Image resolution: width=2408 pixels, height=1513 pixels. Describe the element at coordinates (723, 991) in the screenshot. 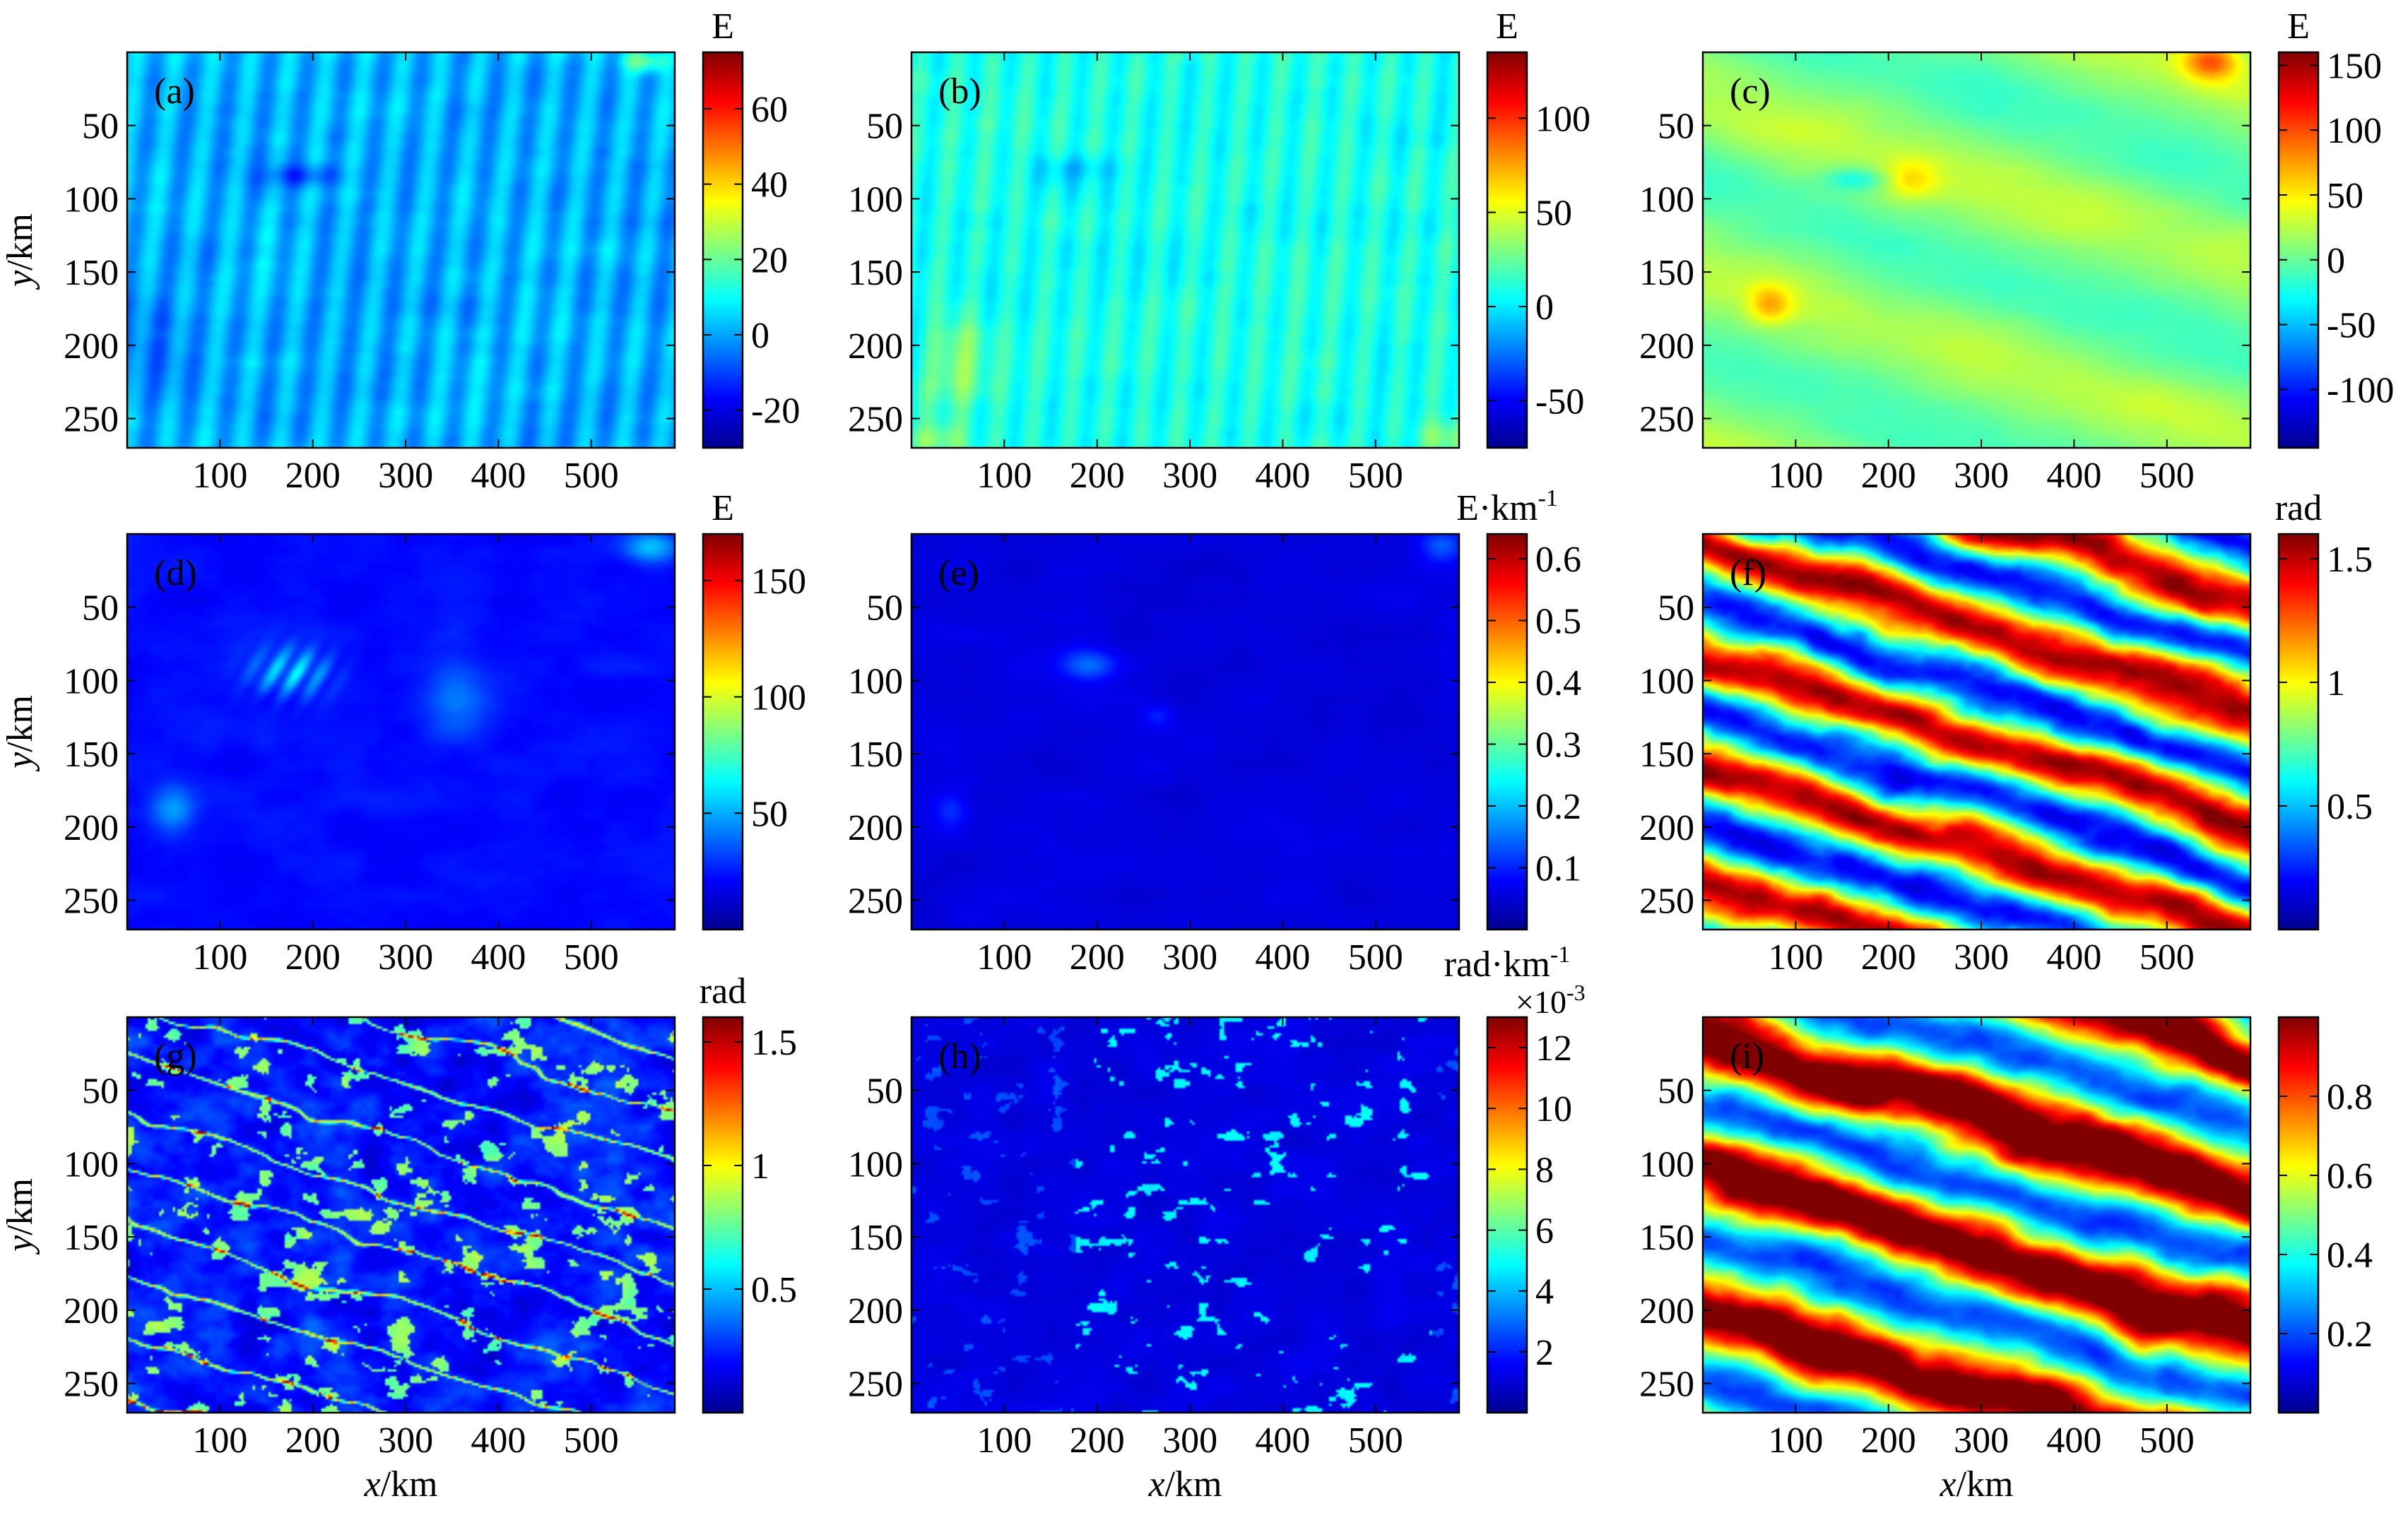

I see `colorbar-unit: rad` at that location.